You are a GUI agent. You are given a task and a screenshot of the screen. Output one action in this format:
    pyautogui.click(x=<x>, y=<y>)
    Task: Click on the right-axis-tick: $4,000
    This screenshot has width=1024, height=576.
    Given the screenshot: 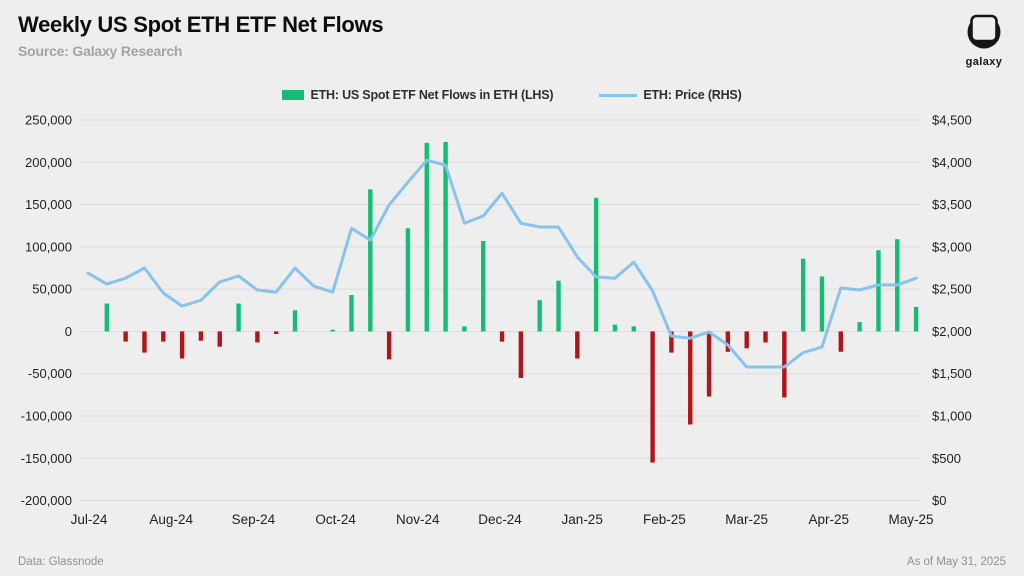 What is the action you would take?
    pyautogui.click(x=952, y=162)
    